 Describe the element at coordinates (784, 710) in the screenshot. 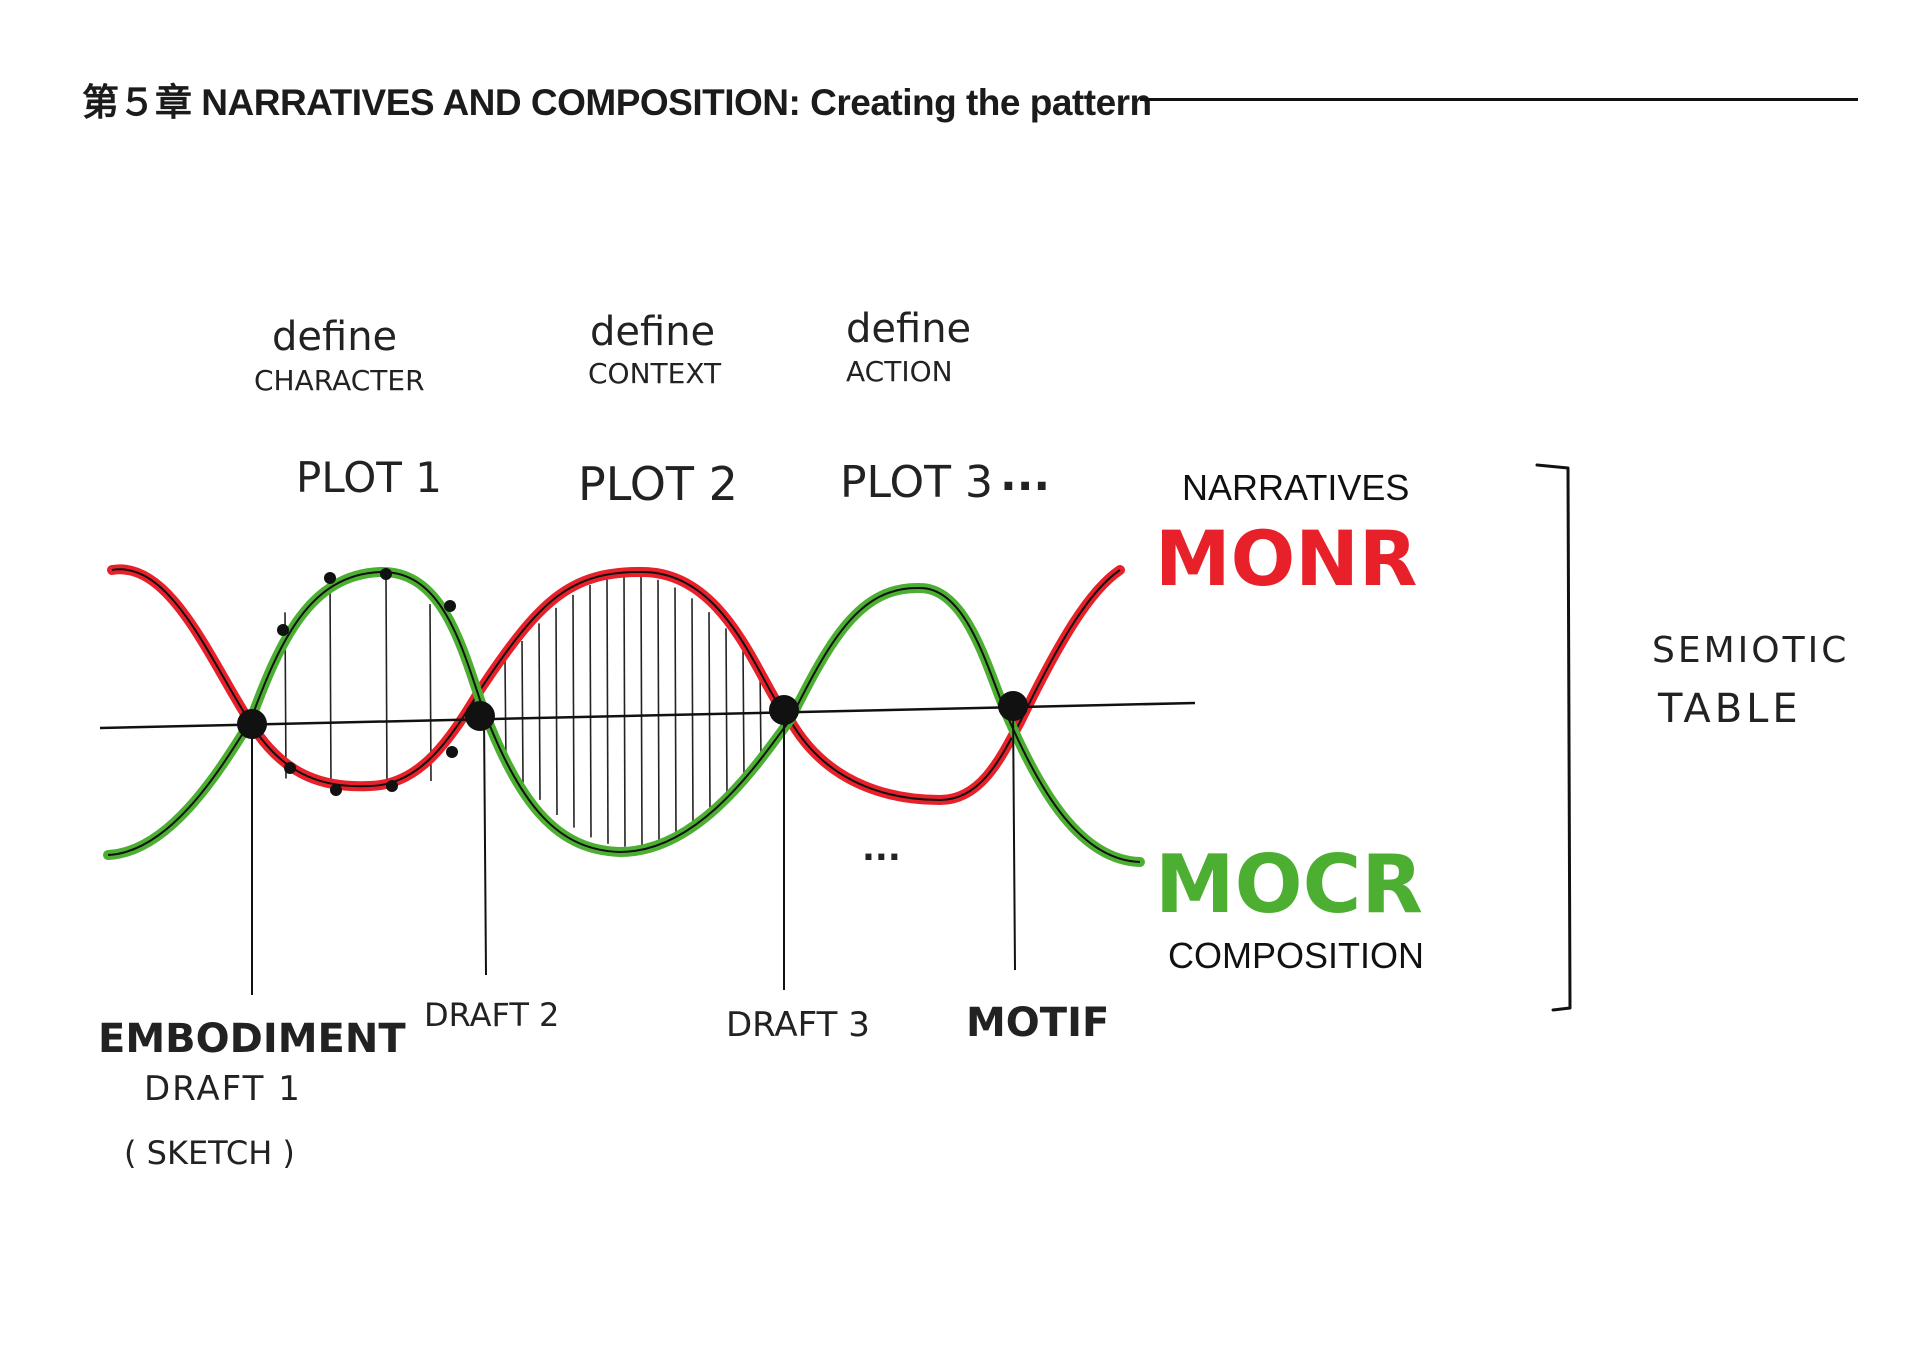

I see `intersection-node-draft3` at that location.